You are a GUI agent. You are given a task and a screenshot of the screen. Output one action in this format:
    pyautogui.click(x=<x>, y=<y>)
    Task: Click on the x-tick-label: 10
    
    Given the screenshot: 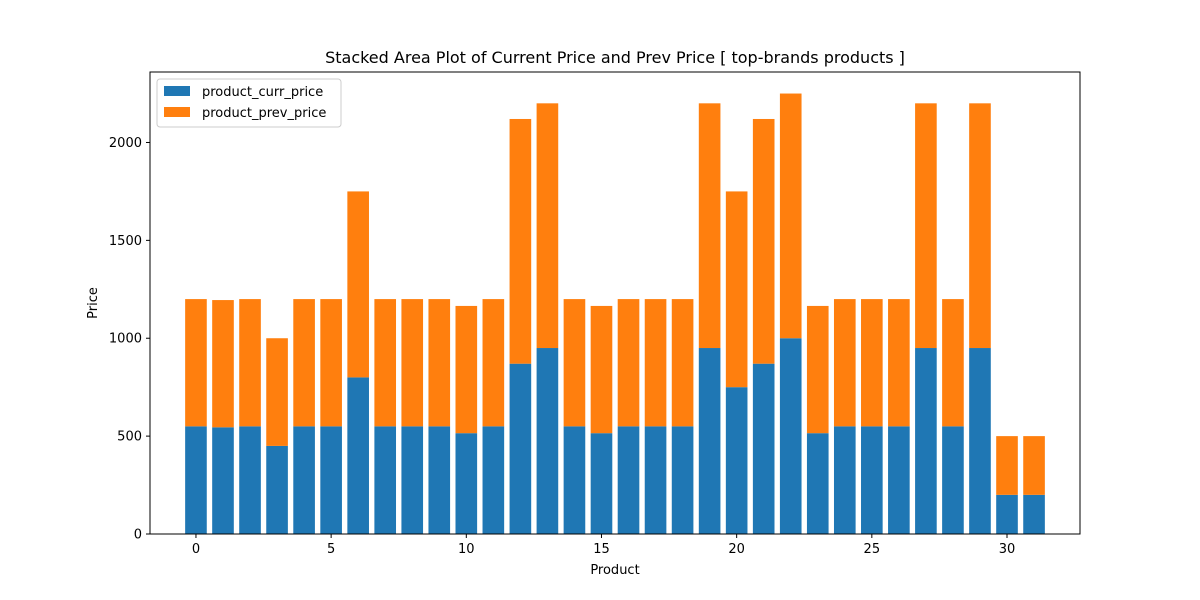 What is the action you would take?
    pyautogui.click(x=466, y=549)
    